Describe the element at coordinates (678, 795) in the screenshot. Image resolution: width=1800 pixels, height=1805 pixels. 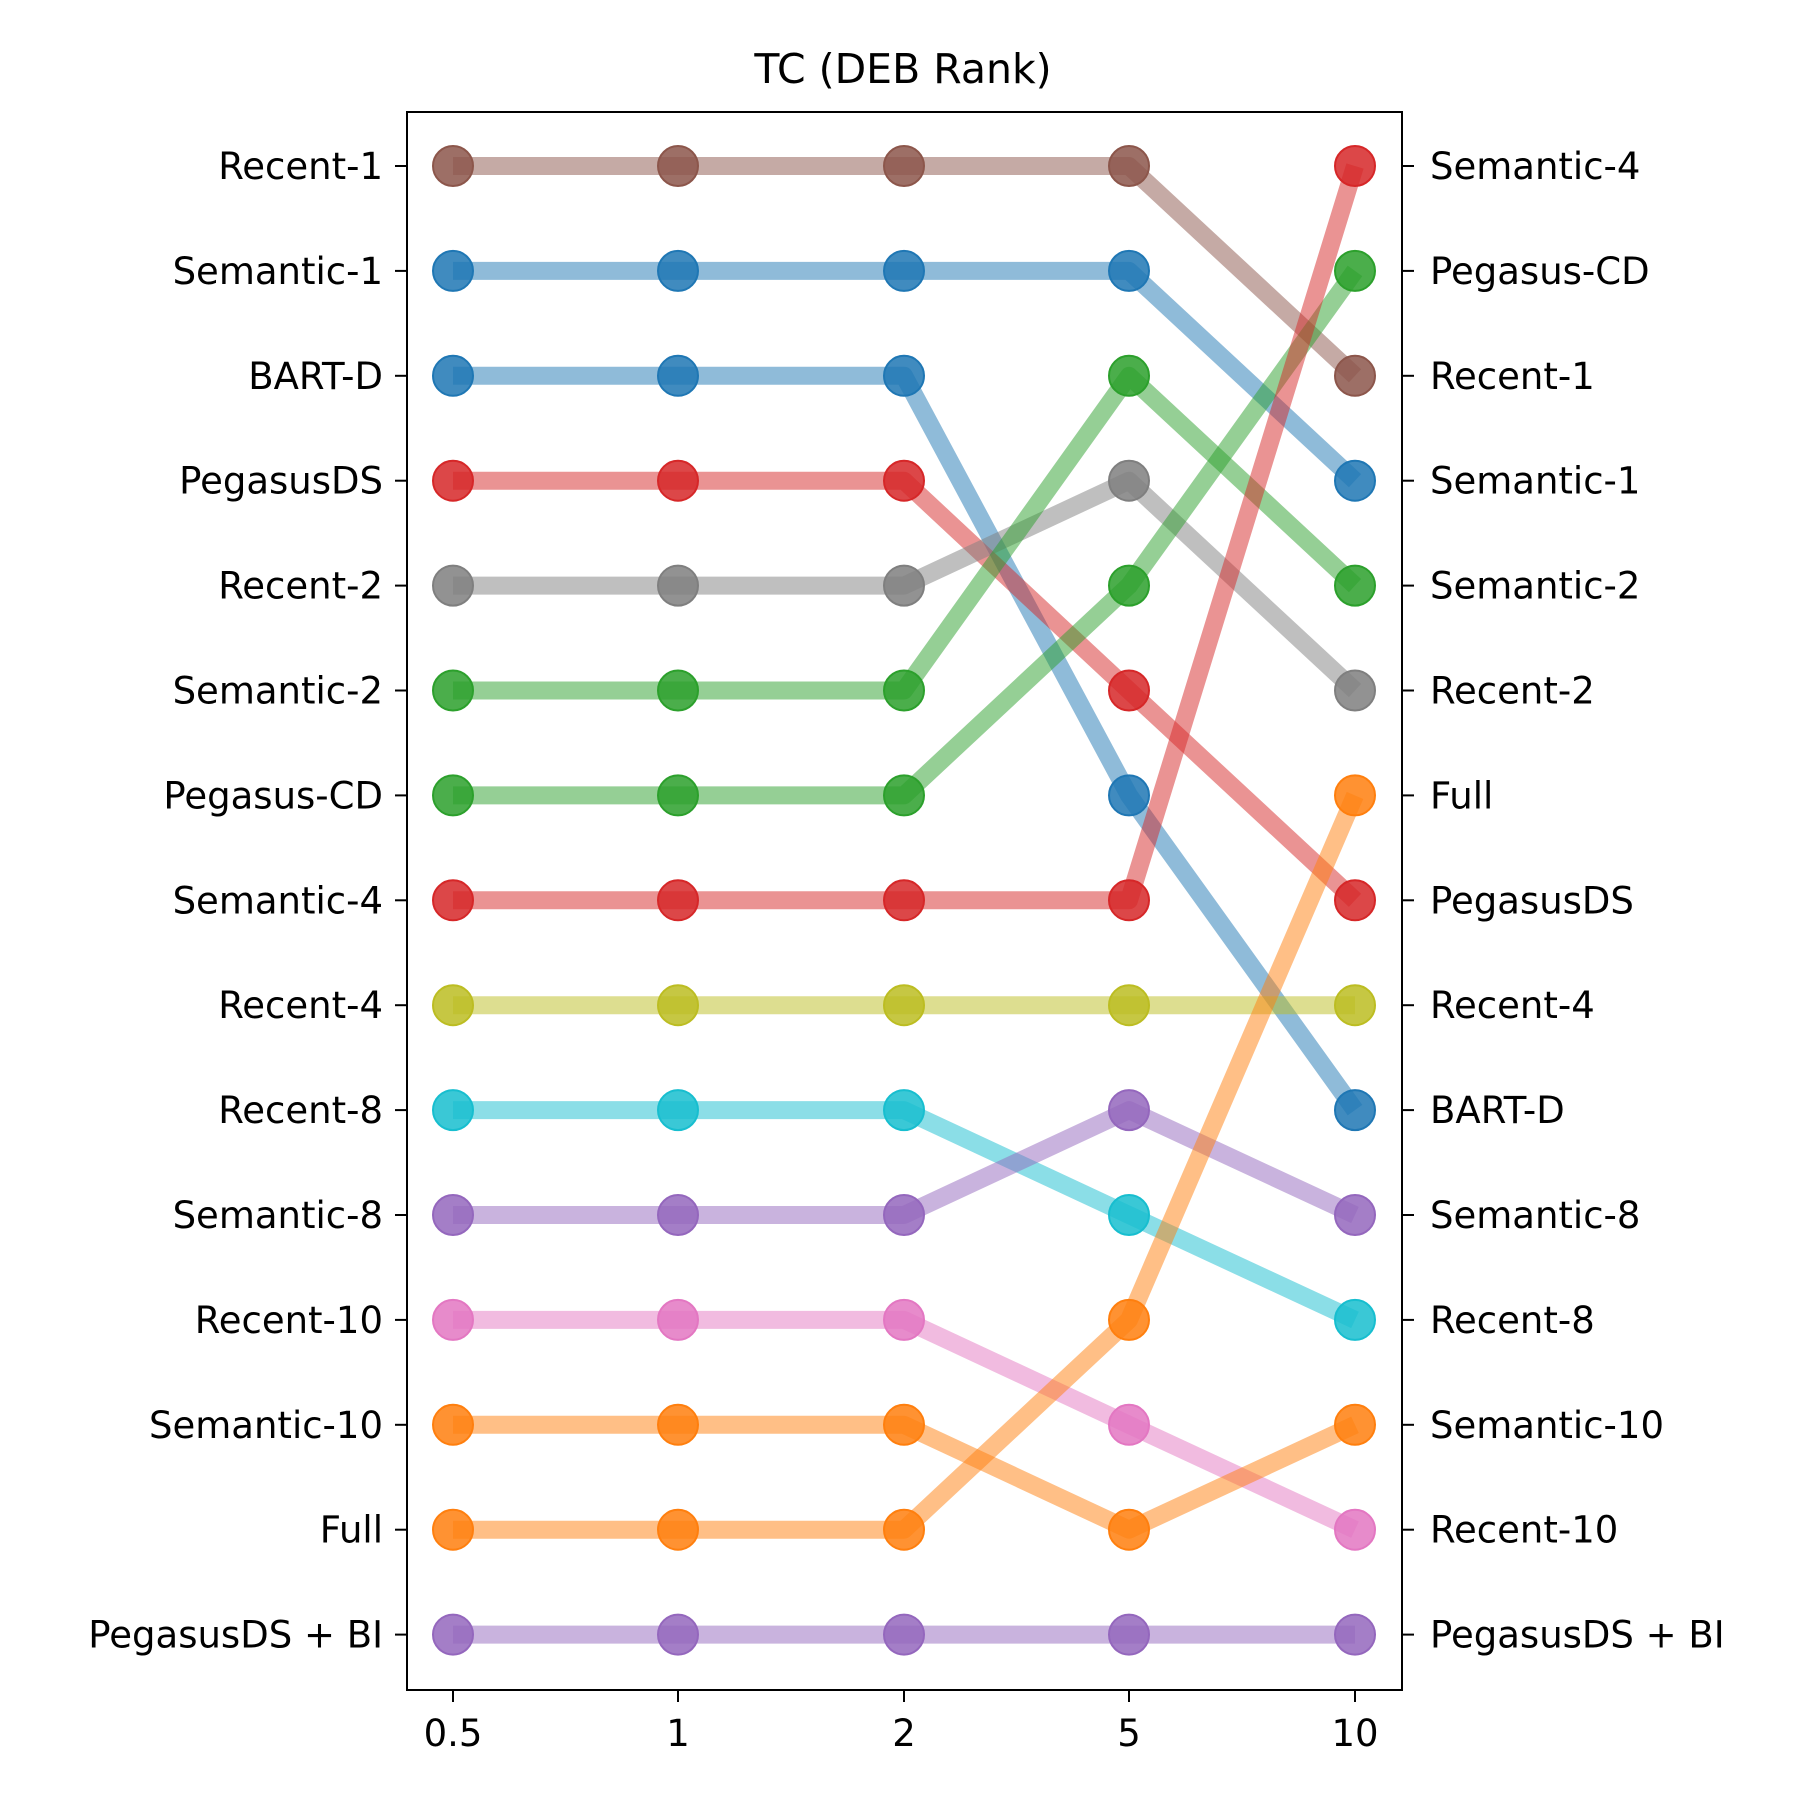
I see `data-point-s7-x2` at that location.